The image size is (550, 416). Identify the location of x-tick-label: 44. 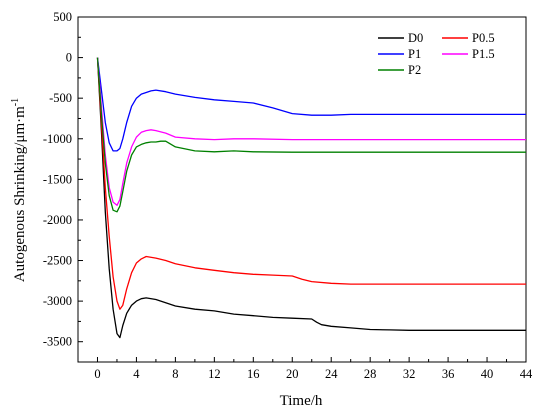
(526, 374).